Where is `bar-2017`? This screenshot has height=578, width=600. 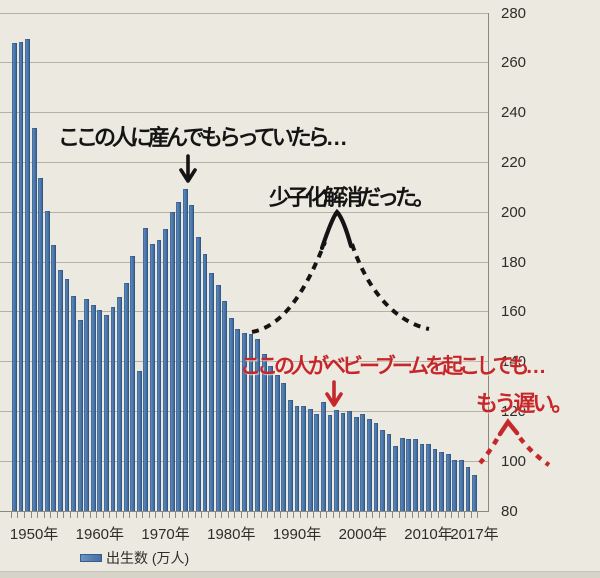
bar-2017 is located at coordinates (474, 493).